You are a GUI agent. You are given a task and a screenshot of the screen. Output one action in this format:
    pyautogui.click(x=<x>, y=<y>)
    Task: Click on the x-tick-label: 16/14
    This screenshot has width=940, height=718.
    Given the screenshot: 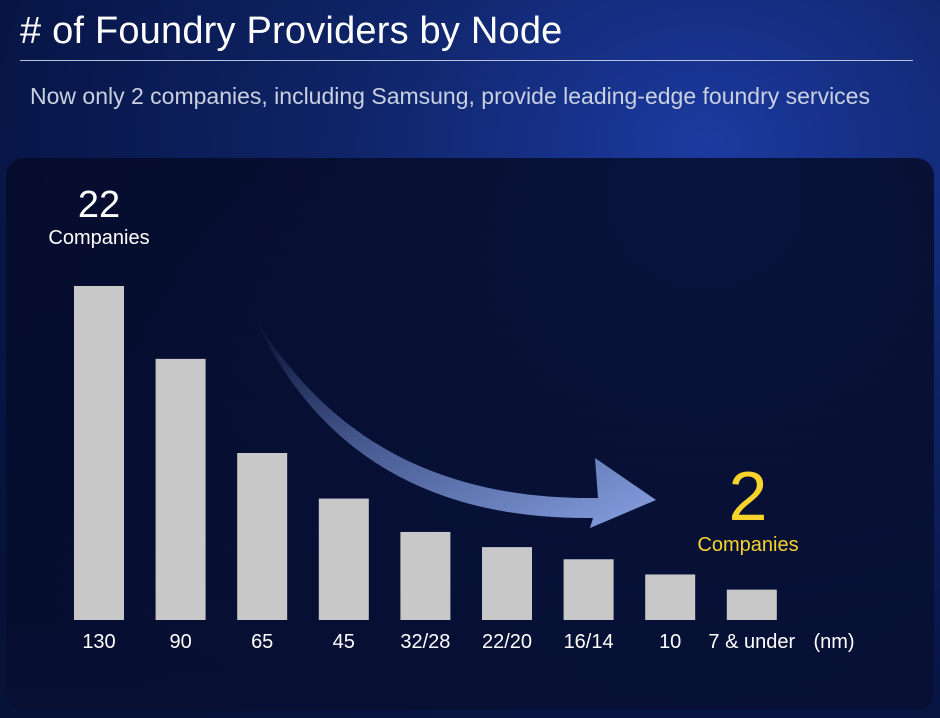 What is the action you would take?
    pyautogui.click(x=589, y=642)
    